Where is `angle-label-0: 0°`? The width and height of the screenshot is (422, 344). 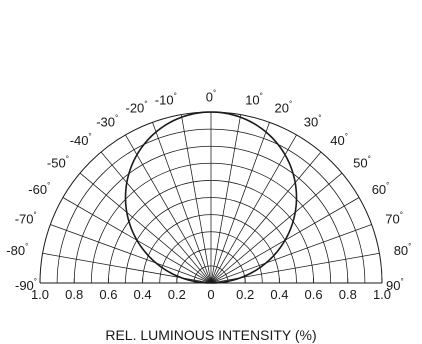 angle-label-0: 0° is located at coordinates (211, 97).